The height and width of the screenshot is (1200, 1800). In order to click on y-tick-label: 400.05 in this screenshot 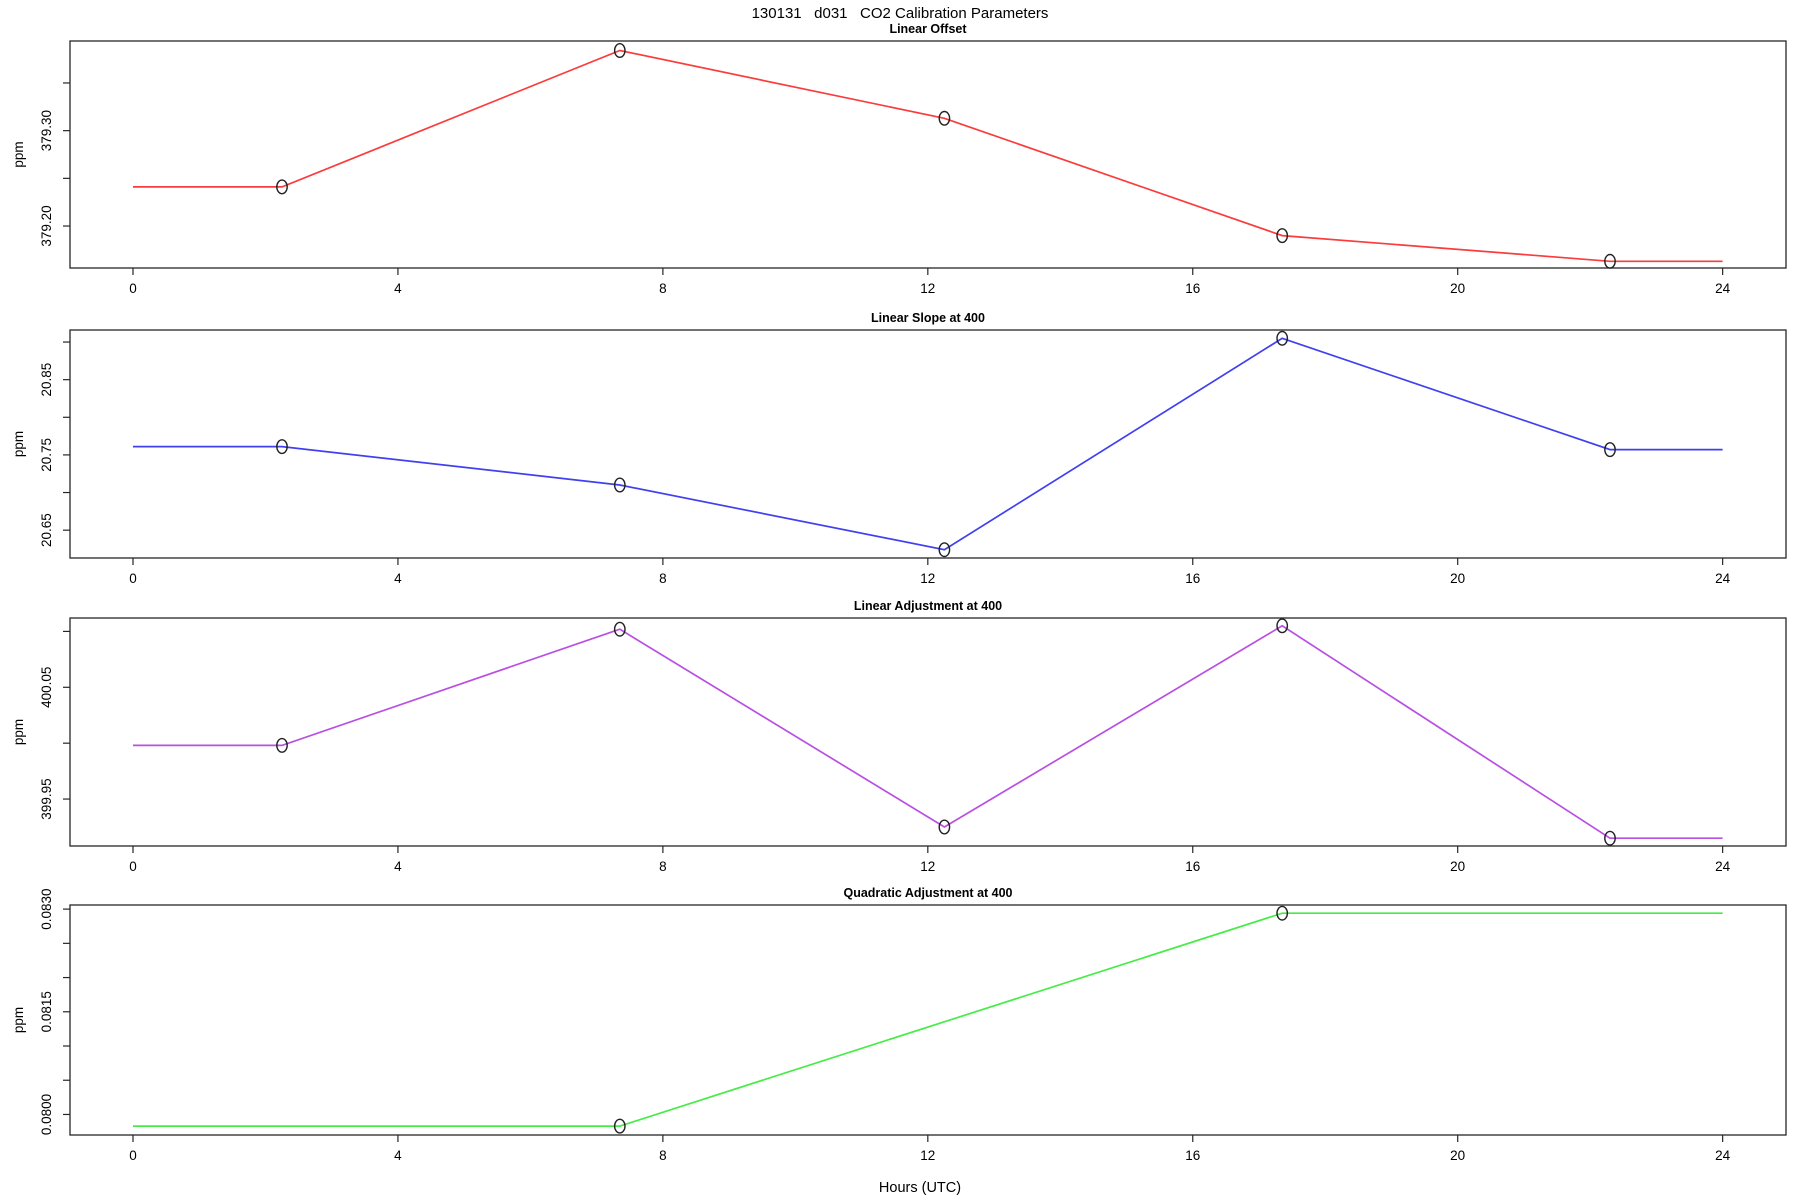, I will do `click(46, 687)`.